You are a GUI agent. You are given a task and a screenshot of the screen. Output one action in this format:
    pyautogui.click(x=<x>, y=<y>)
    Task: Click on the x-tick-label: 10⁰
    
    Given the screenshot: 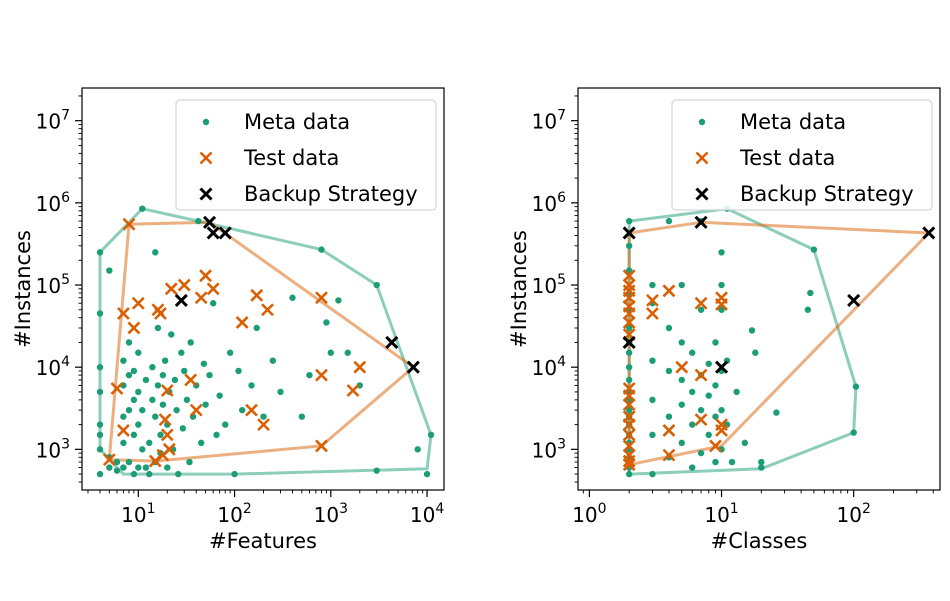 What is the action you would take?
    pyautogui.click(x=589, y=514)
    